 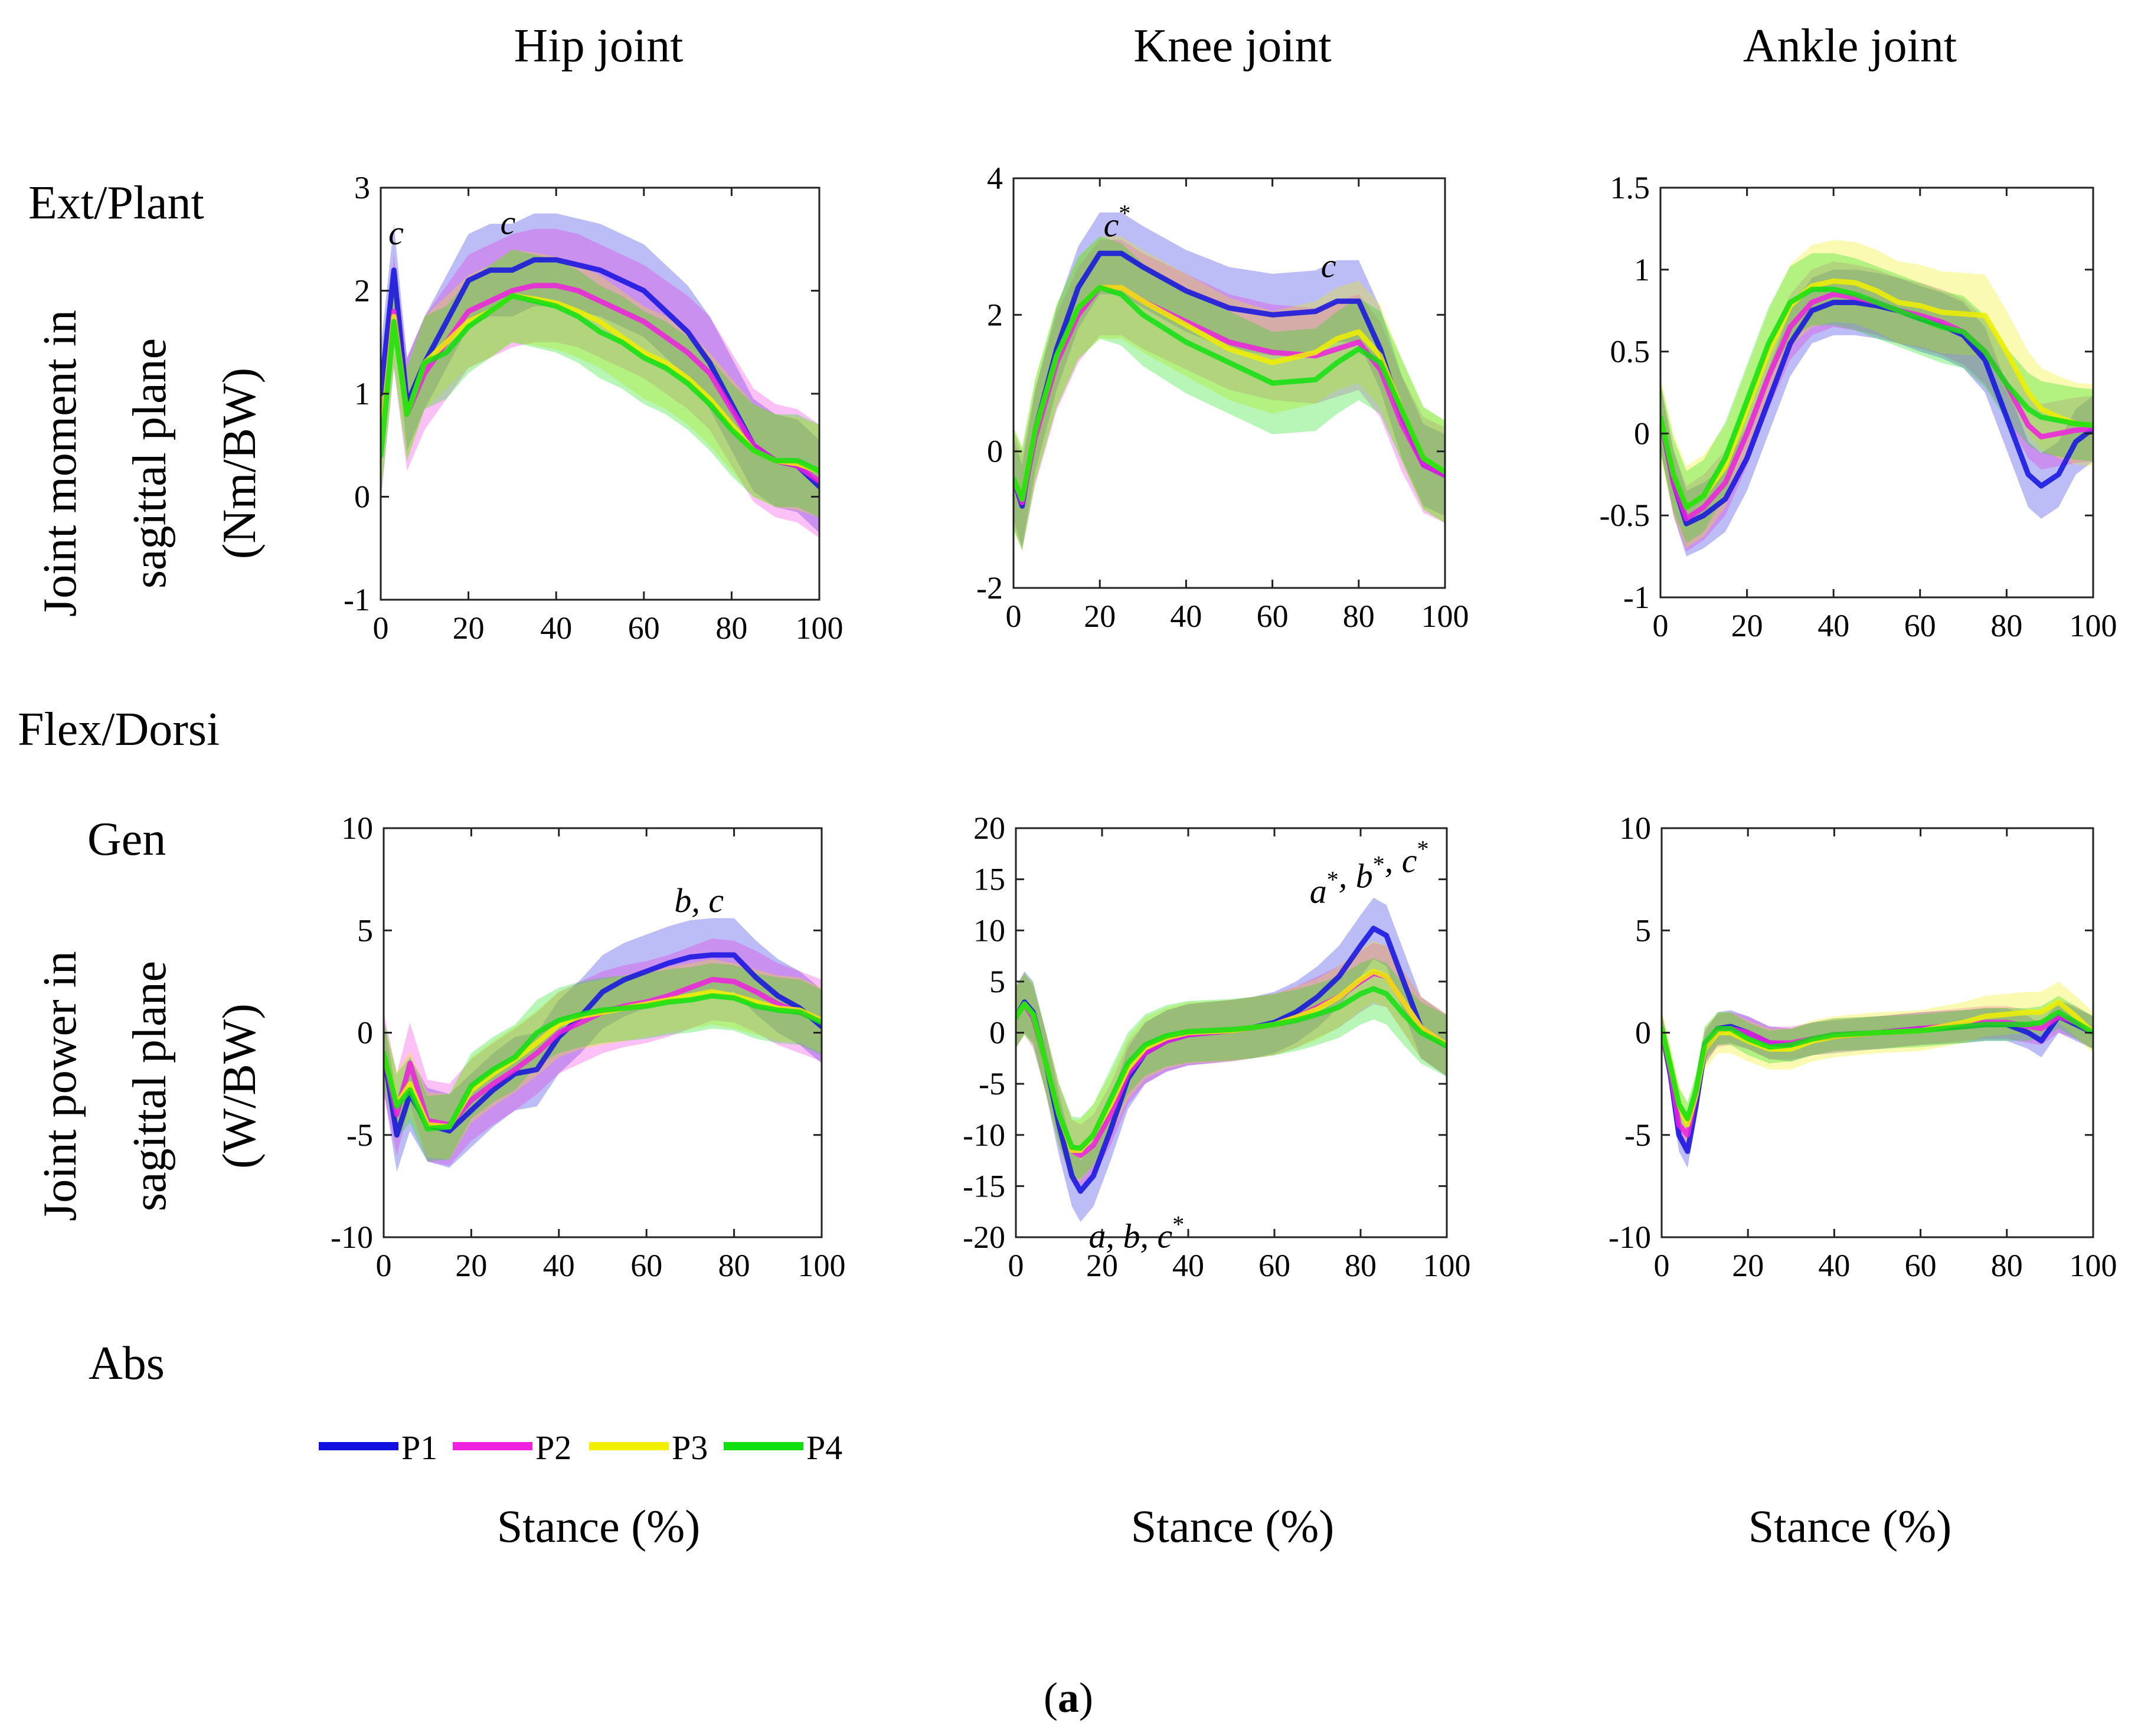 I want to click on y-tick-label: 3, so click(x=362, y=187).